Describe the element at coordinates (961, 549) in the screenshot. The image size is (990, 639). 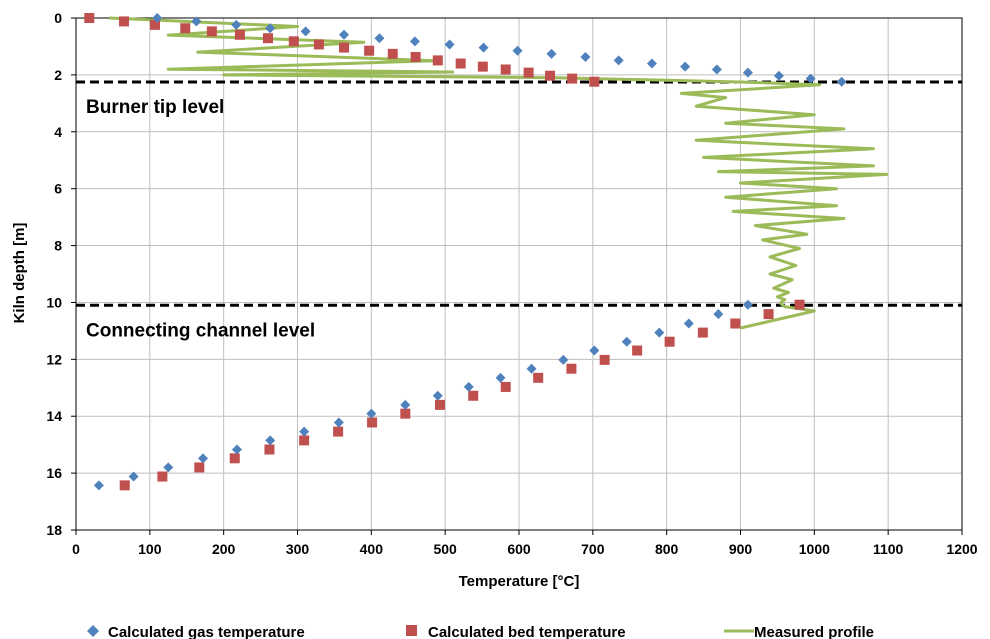
I see `x-tick-label: 1200` at that location.